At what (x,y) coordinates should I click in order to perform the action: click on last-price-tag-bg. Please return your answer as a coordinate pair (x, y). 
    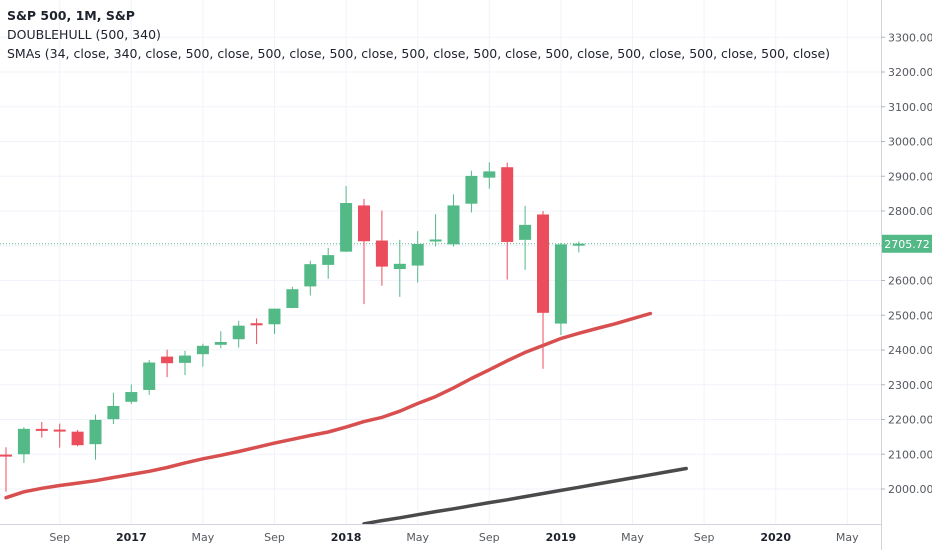
    Looking at the image, I should click on (907, 243).